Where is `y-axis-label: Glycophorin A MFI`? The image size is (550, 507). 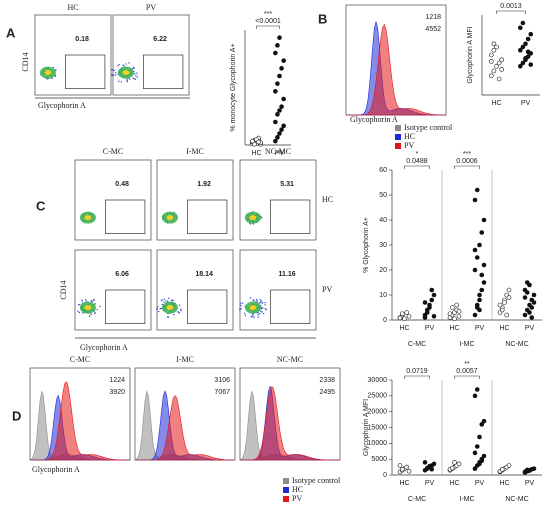
y-axis-label: Glycophorin A MFI is located at coordinates (366, 427).